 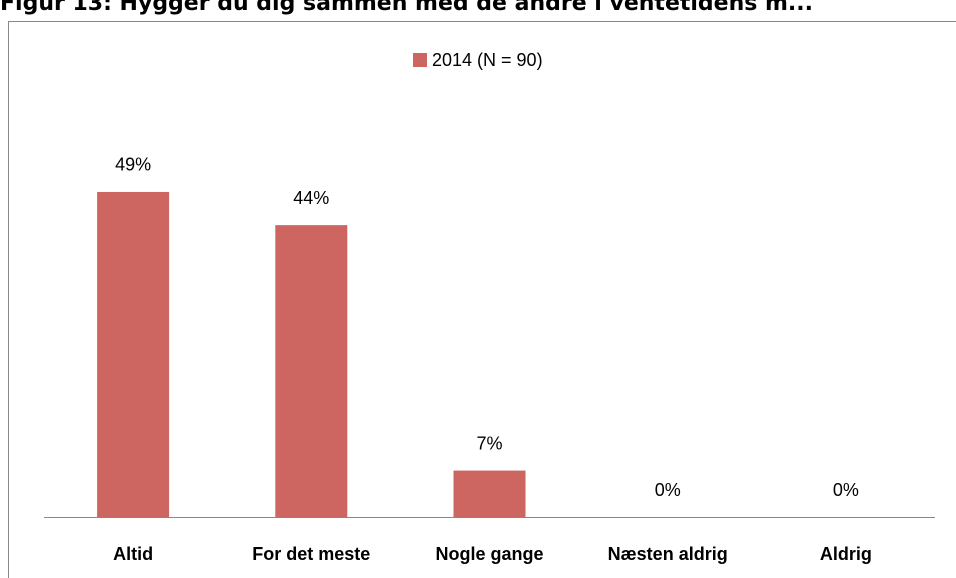 I want to click on x-tick-label: Næsten aldrig, so click(x=668, y=554).